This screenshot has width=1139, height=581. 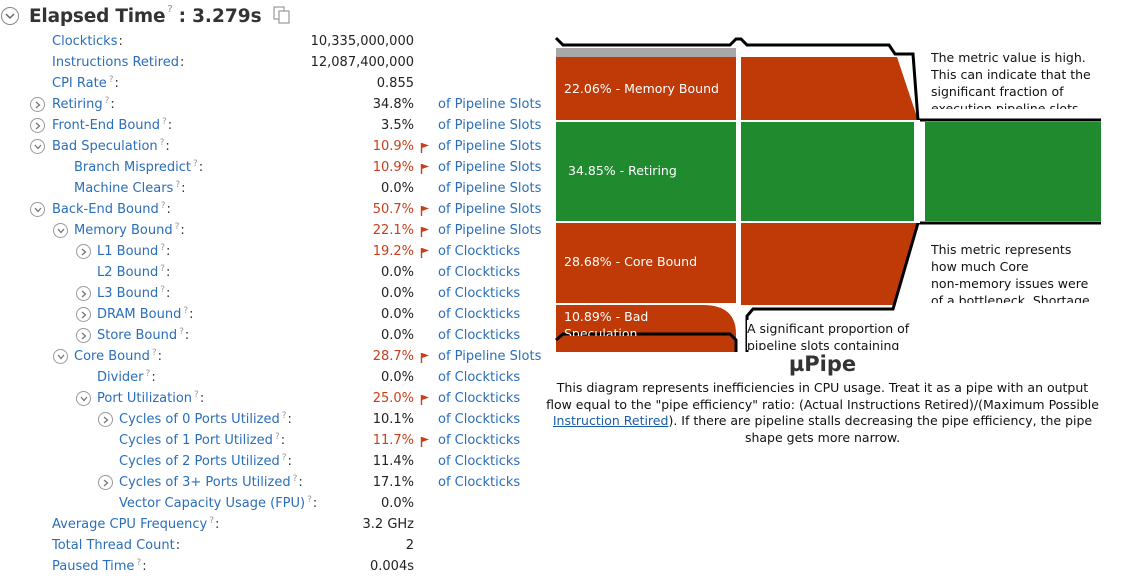 What do you see at coordinates (106, 125) in the screenshot?
I see `metric-name-label: Front-End Bound` at bounding box center [106, 125].